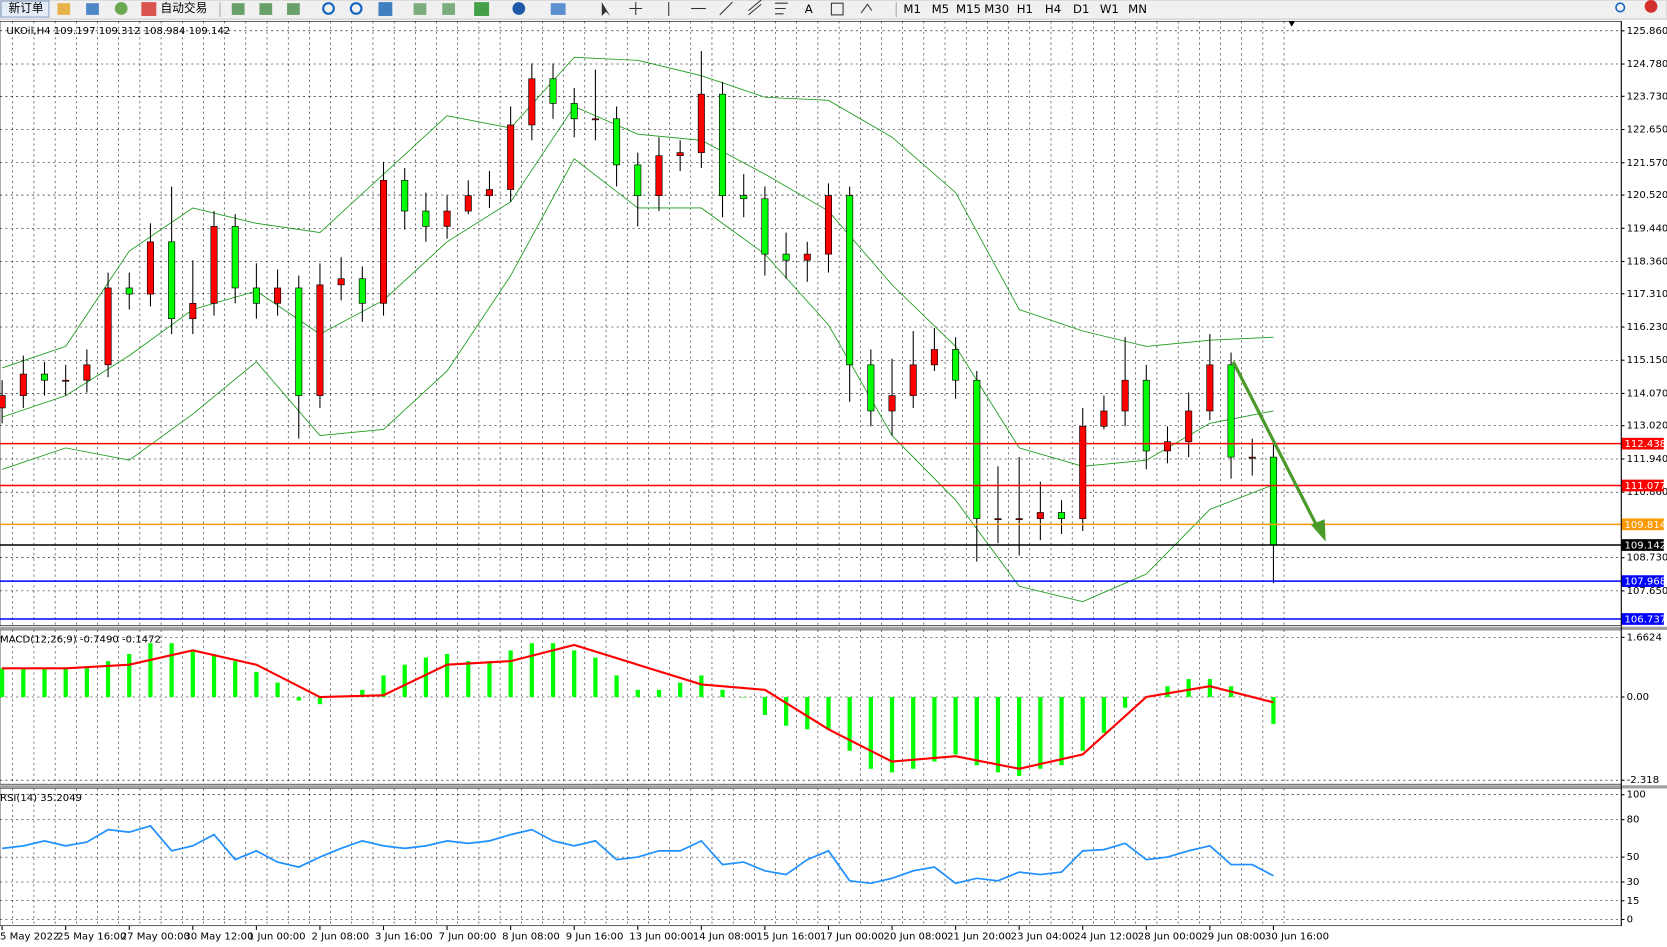 Image resolution: width=1667 pixels, height=947 pixels. I want to click on timeframe-button: MN, so click(1137, 9).